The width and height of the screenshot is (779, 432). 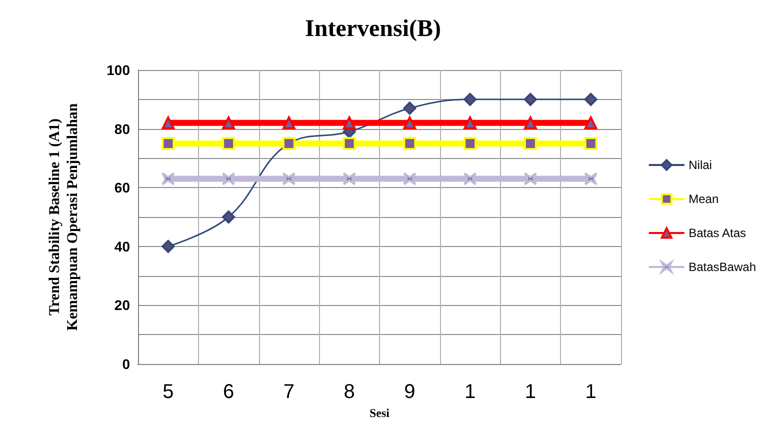 I want to click on legend-label: Nilai, so click(x=700, y=165).